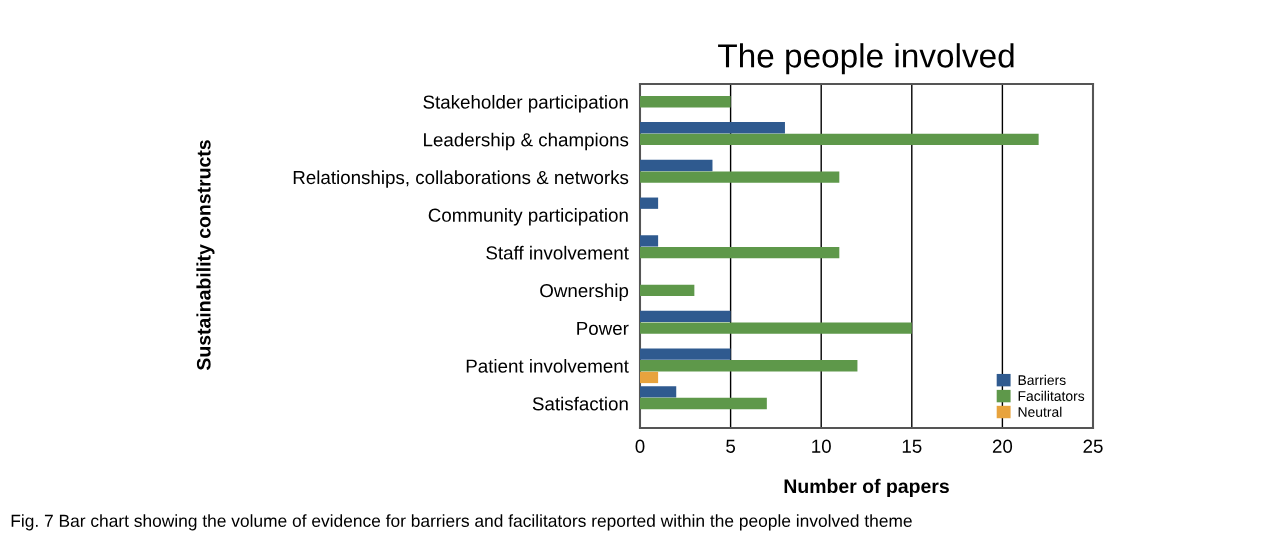  Describe the element at coordinates (866, 487) in the screenshot. I see `x-axis-title: Number of papers` at that location.